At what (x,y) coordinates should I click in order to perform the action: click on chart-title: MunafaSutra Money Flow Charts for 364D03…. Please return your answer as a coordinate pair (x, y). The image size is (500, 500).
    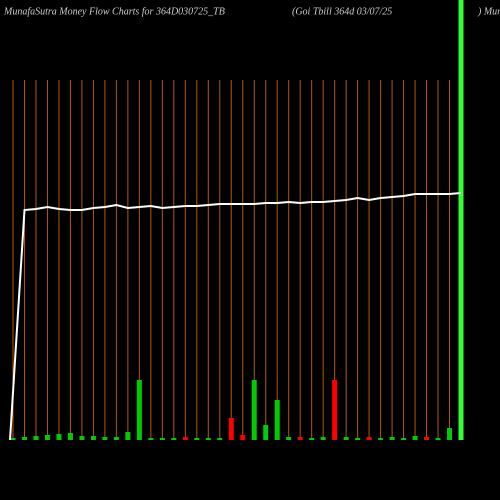
    Looking at the image, I should click on (114, 11).